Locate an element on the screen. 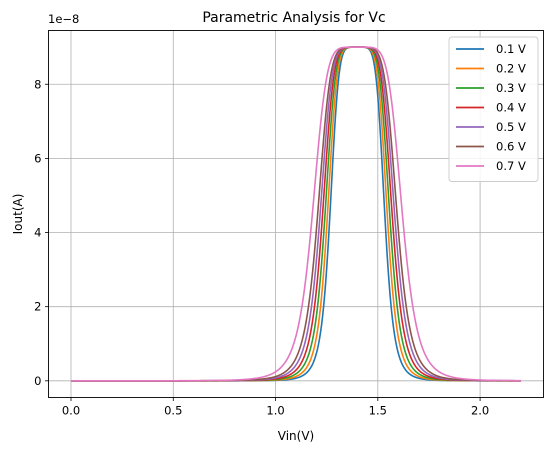  legend-label: 0.1 V is located at coordinates (511, 49).